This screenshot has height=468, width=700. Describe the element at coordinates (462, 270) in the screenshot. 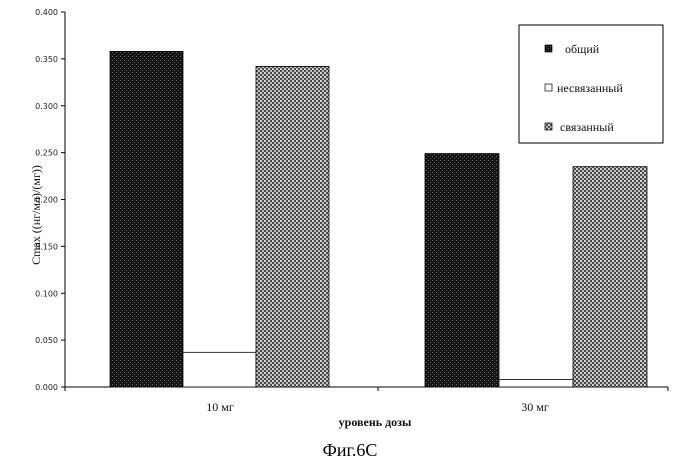

I see `bar-total-30mg` at that location.